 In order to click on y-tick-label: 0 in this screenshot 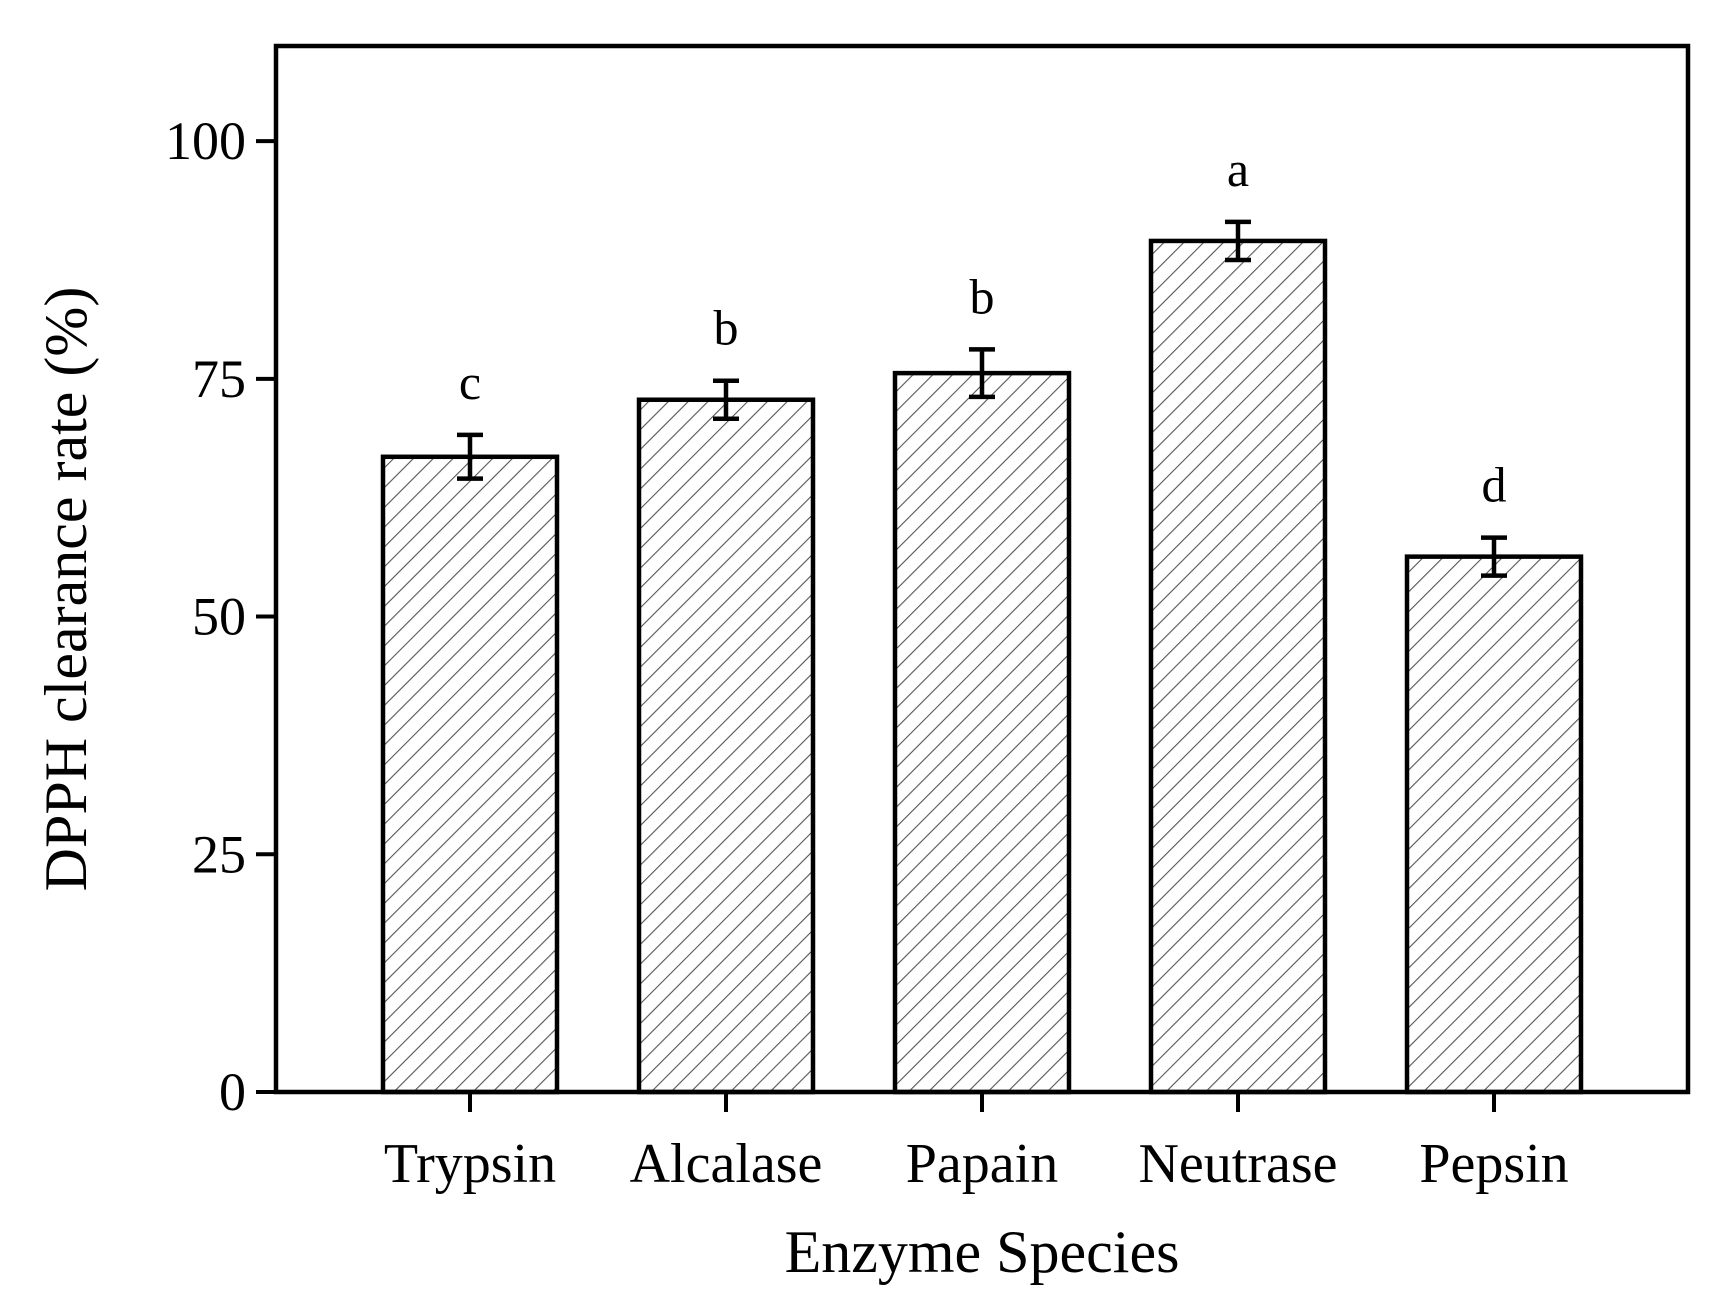, I will do `click(232, 1092)`.